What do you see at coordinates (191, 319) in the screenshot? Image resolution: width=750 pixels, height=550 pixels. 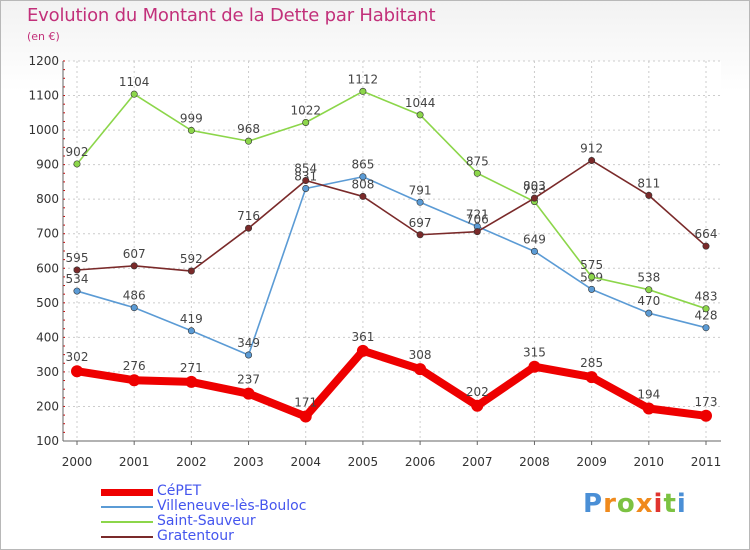 I see `data-label: 419` at bounding box center [191, 319].